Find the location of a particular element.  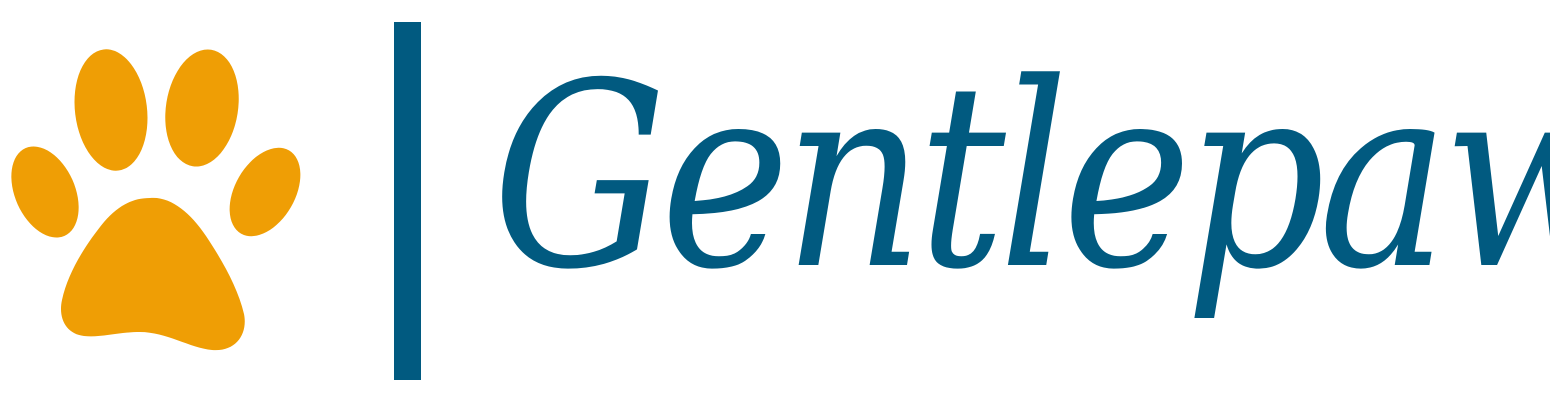

divider-bar is located at coordinates (407, 201).